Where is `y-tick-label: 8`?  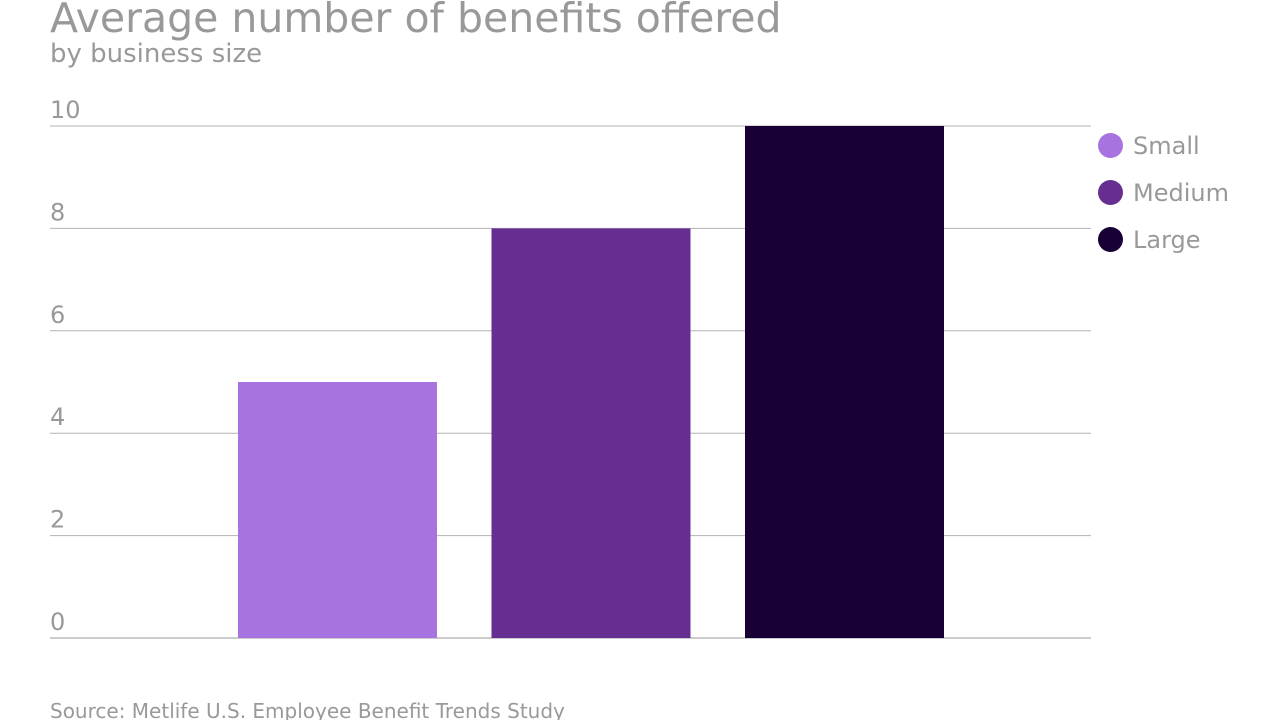 y-tick-label: 8 is located at coordinates (57, 212).